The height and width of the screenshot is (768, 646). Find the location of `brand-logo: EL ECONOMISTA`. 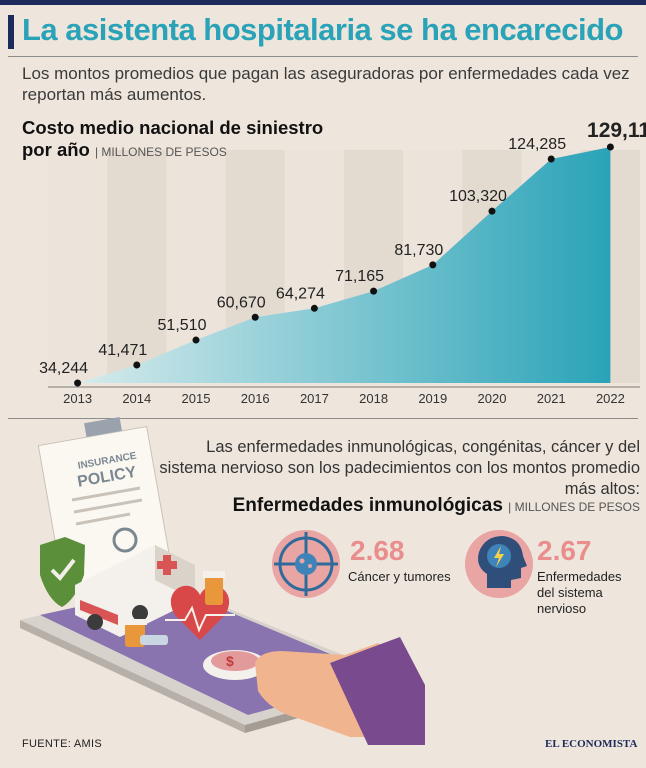

brand-logo: EL ECONOMISTA is located at coordinates (591, 744).